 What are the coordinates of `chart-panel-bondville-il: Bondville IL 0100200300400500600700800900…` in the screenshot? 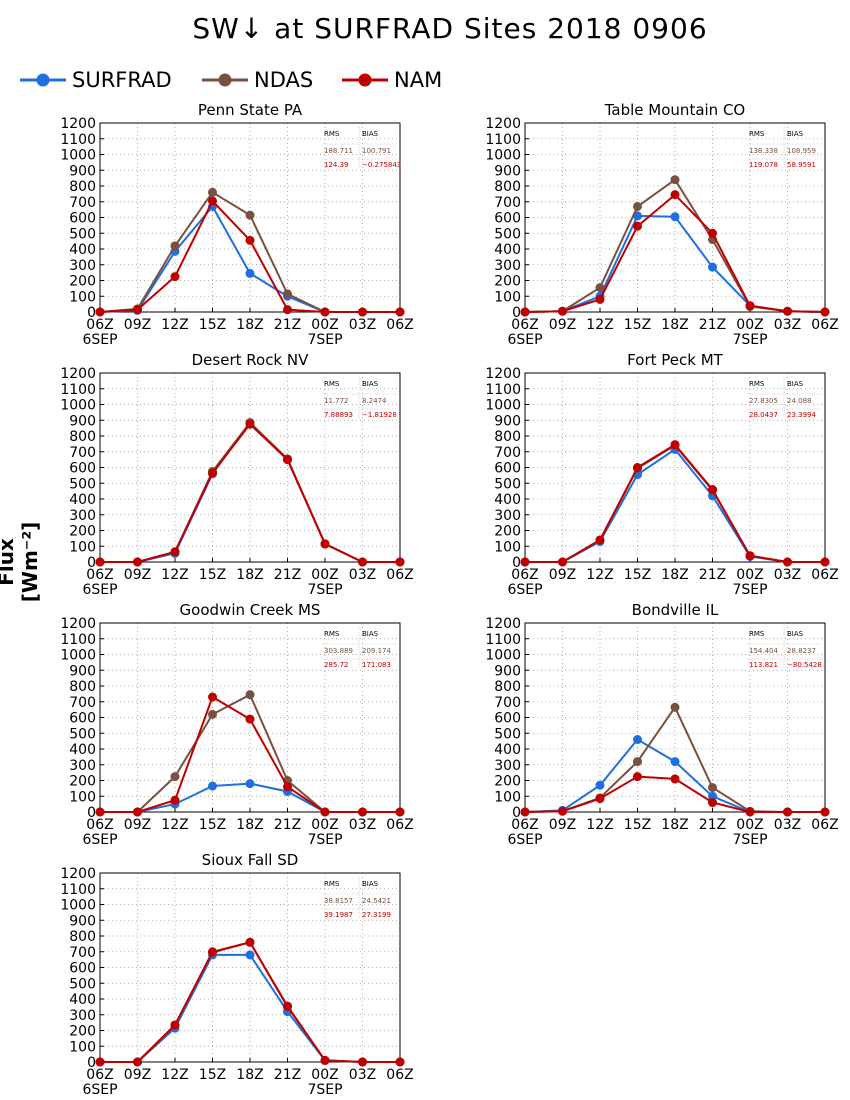 It's located at (661, 724).